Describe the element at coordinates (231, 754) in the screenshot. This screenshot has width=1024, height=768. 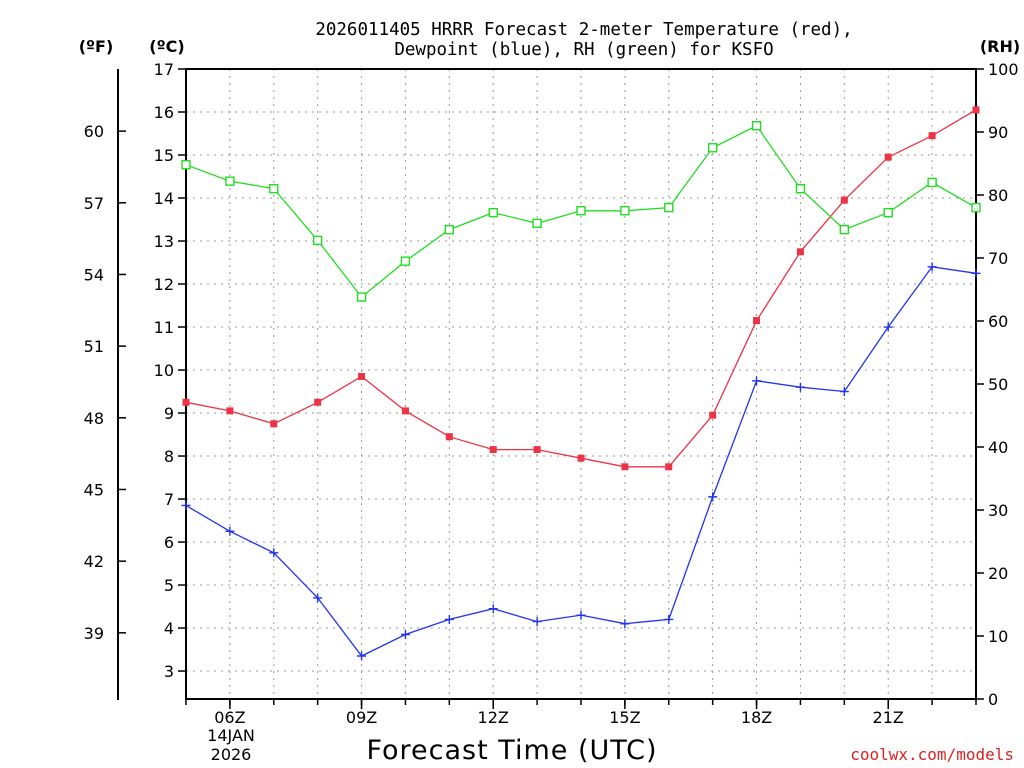
I see `date-label-year: 2026` at that location.